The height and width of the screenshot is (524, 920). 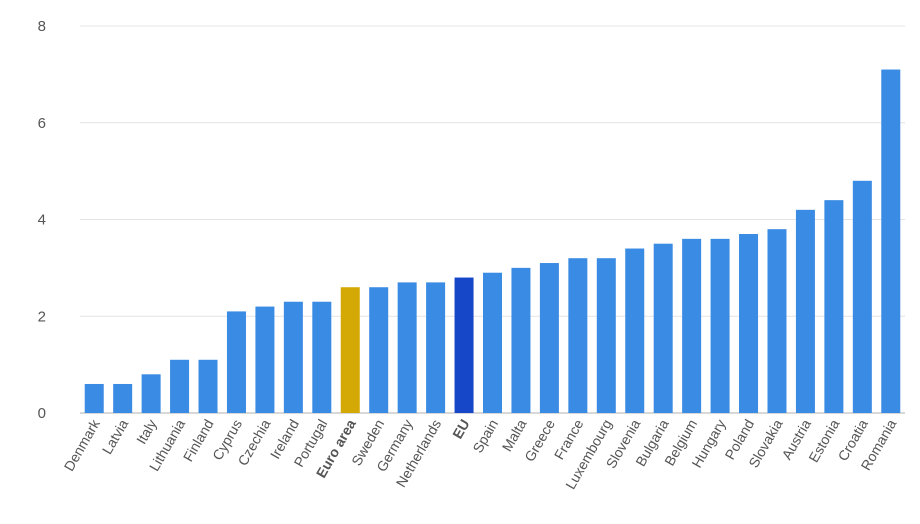 I want to click on bar-germany, so click(x=407, y=347).